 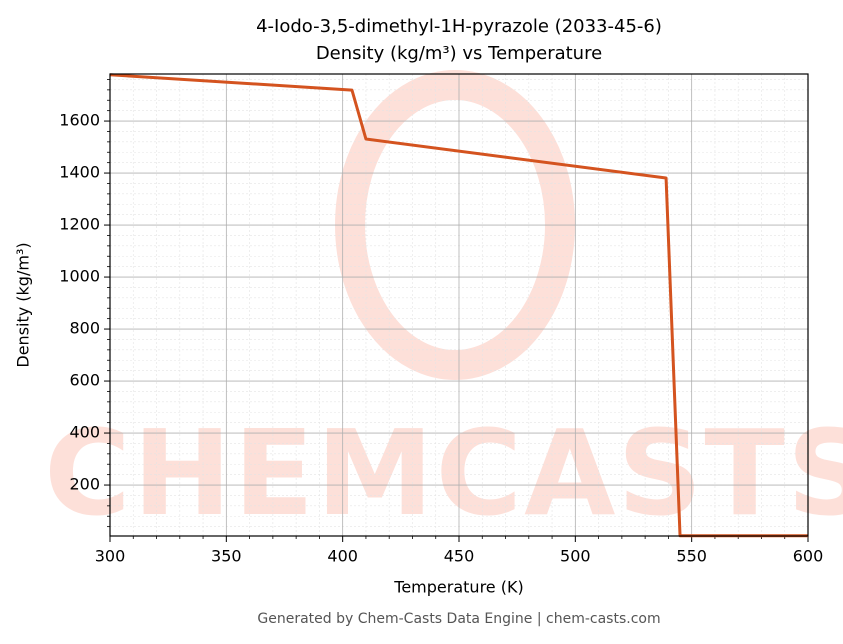 I want to click on x-tick-label: 350, so click(x=226, y=556).